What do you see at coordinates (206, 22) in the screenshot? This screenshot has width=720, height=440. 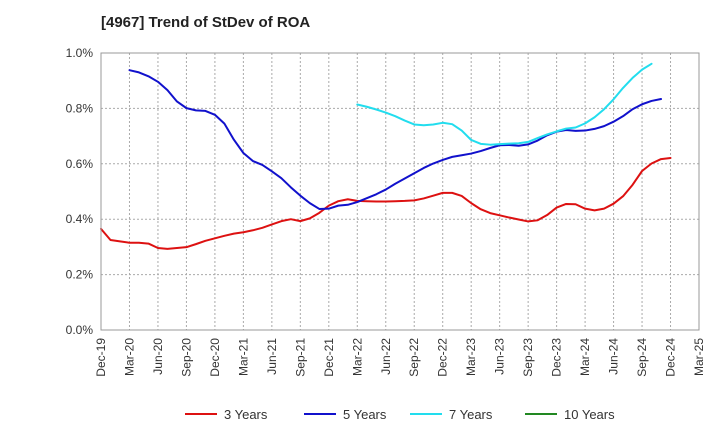 I see `chart-title: [4967] Trend of StDev of ROA` at bounding box center [206, 22].